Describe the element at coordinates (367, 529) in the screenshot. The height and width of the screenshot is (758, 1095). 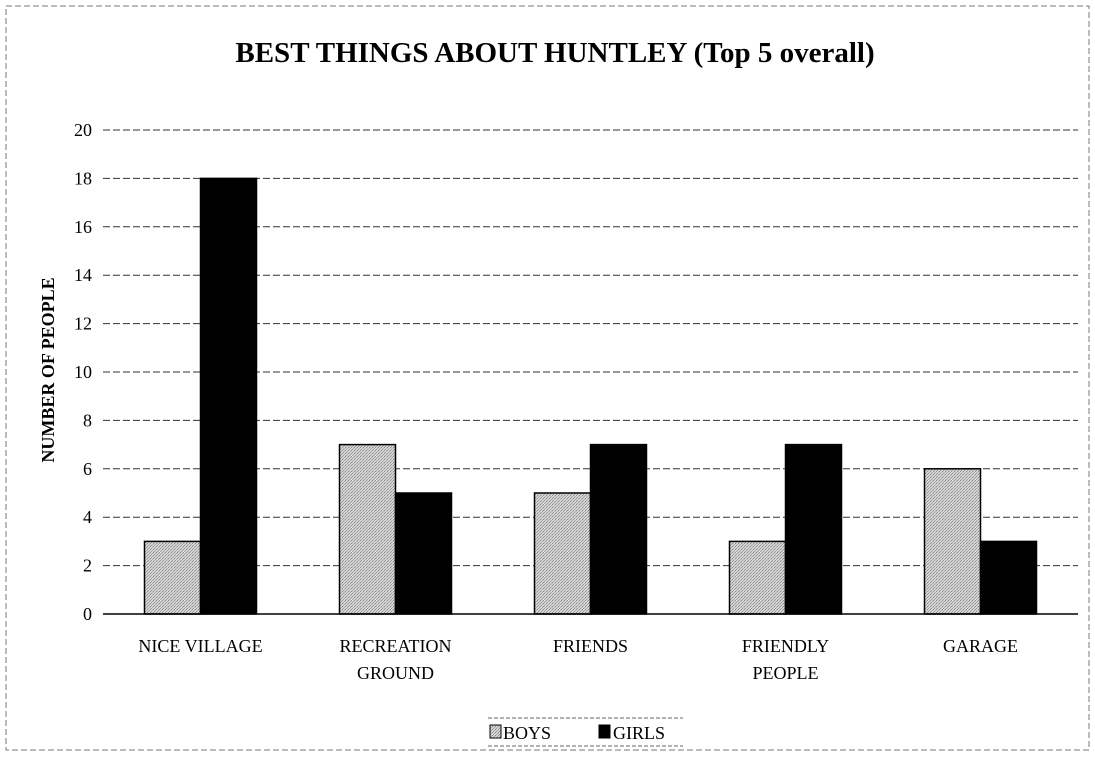
I see `bar-boys-recreation-ground` at that location.